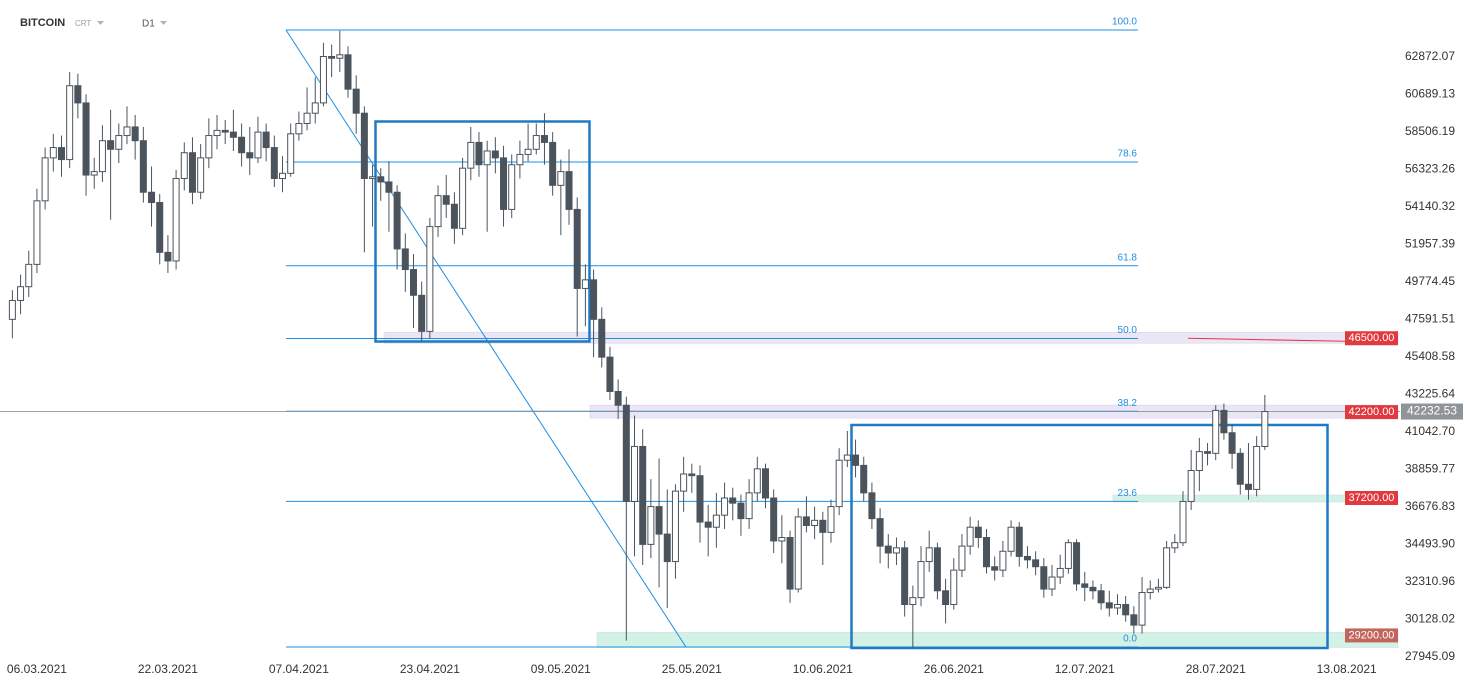  What do you see at coordinates (1372, 338) in the screenshot?
I see `level-label: 46500.00` at bounding box center [1372, 338].